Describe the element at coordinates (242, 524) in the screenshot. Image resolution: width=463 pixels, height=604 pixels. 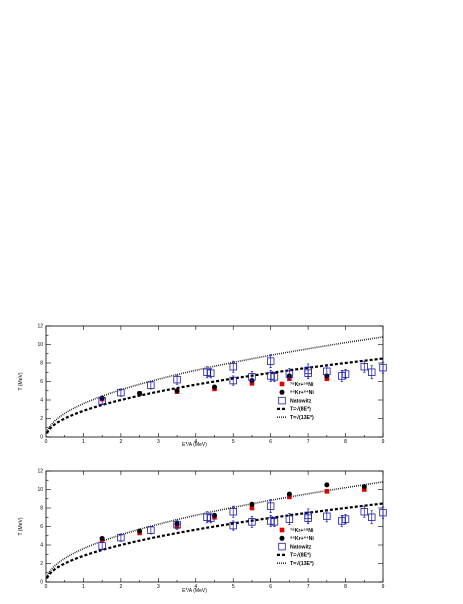
I see `series-square-open` at that location.